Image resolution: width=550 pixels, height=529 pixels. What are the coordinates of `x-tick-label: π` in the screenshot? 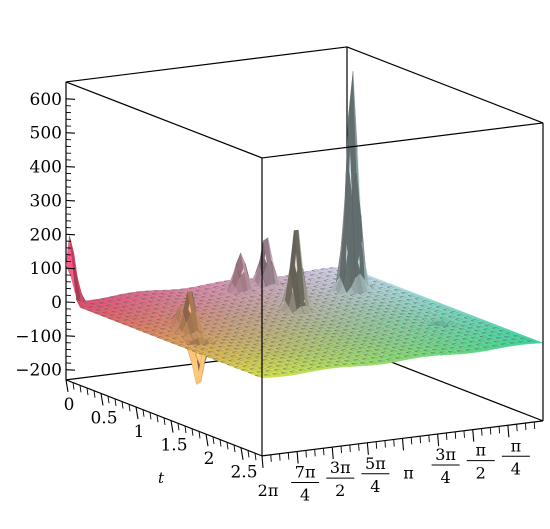 It's located at (408, 472).